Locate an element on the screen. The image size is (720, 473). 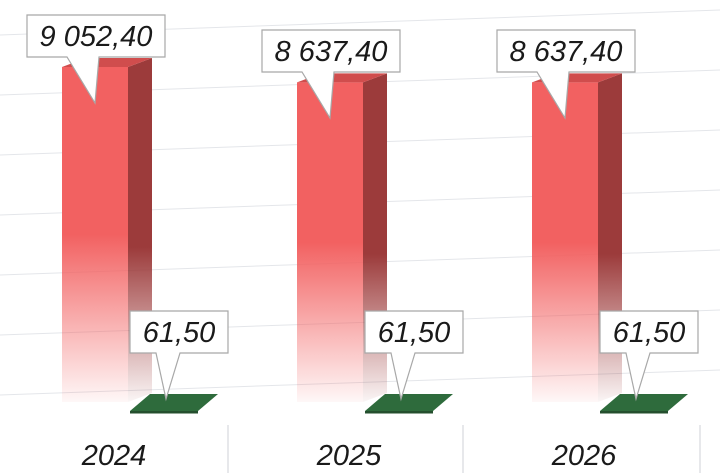
category-label-2025: 2025 is located at coordinates (349, 456).